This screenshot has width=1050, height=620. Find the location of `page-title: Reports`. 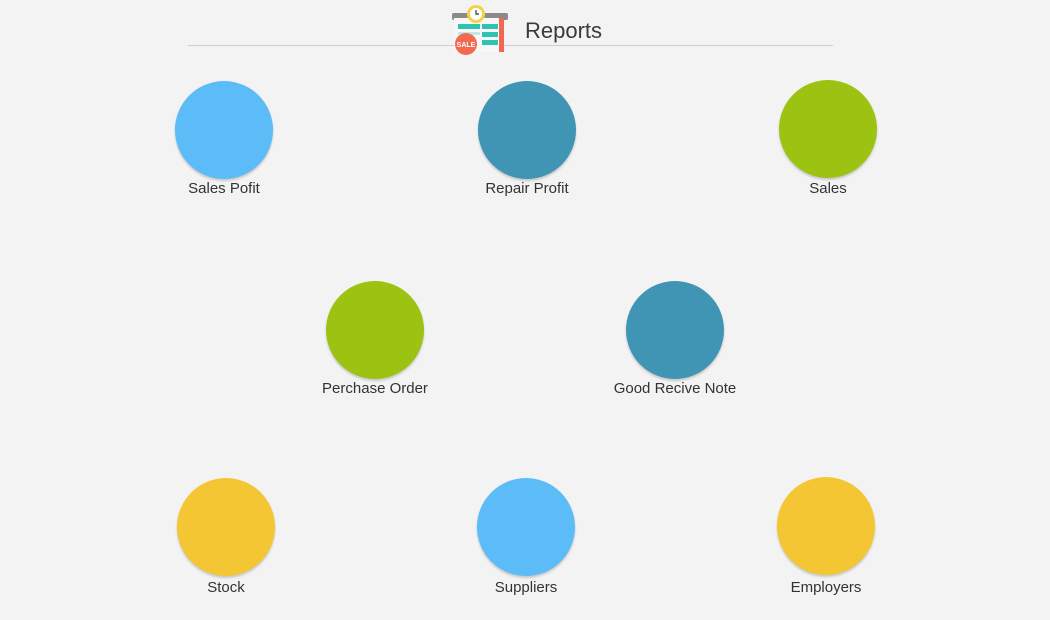

page-title: Reports is located at coordinates (564, 30).